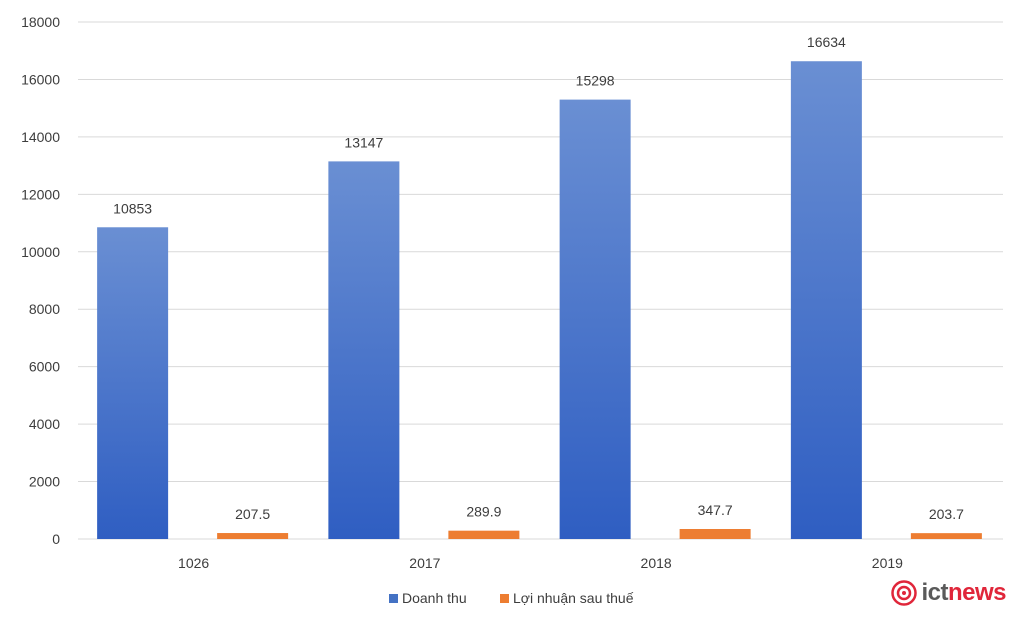 Image resolution: width=1024 pixels, height=628 pixels. What do you see at coordinates (193, 563) in the screenshot?
I see `x-tick-label: 1026` at bounding box center [193, 563].